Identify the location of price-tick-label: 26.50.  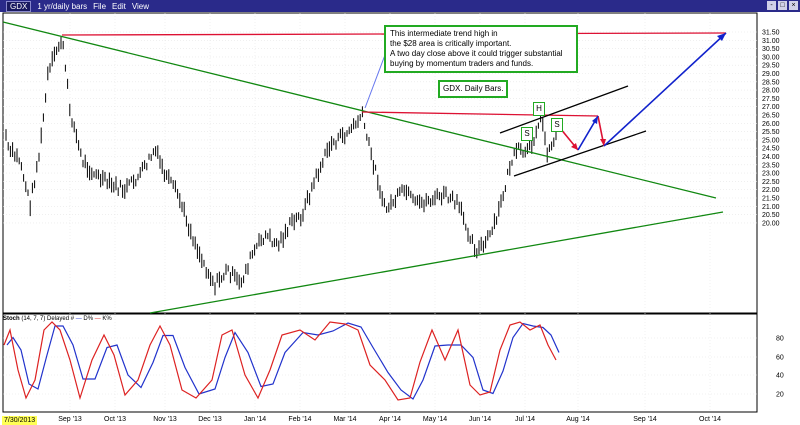
(771, 116).